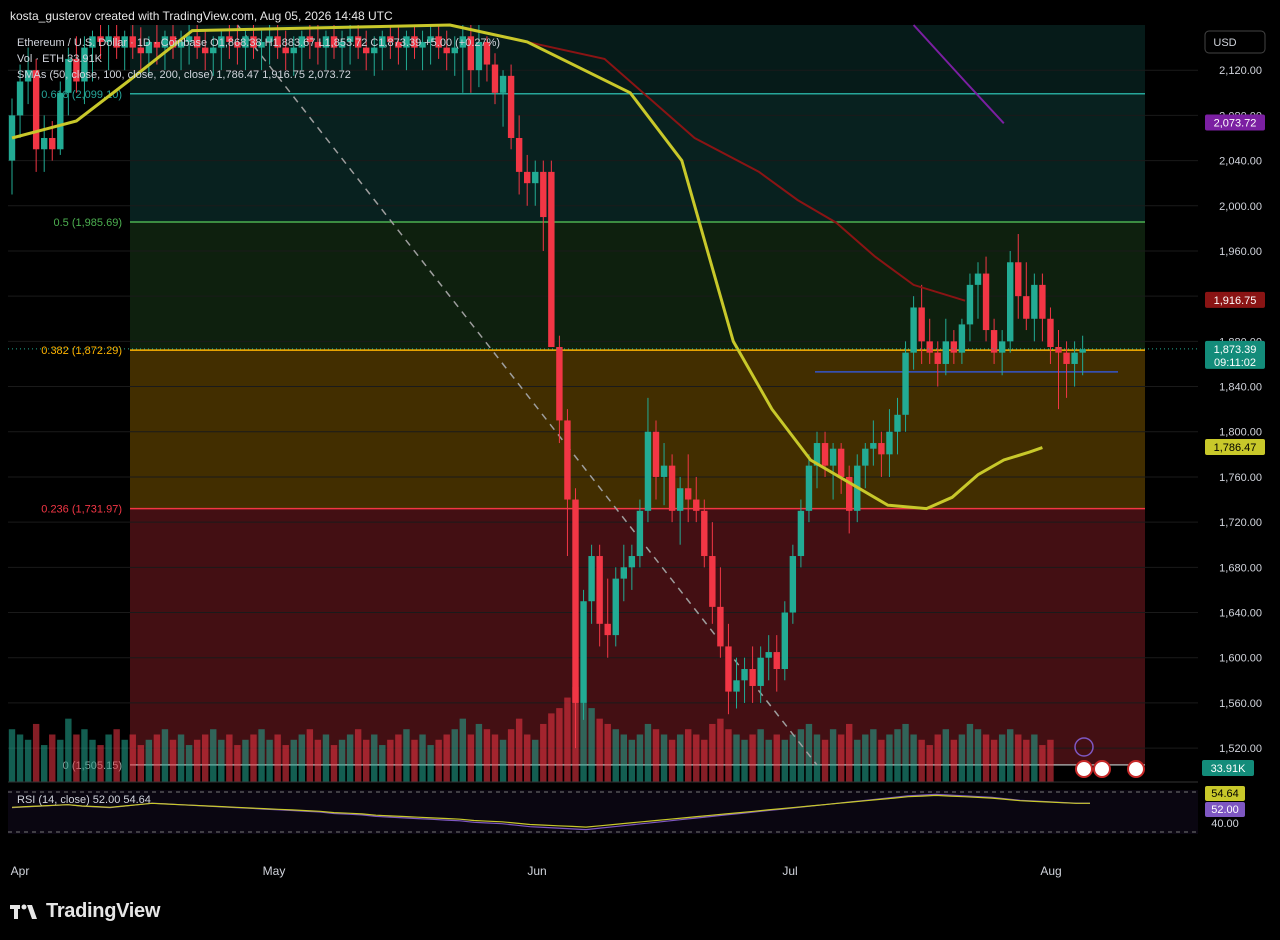 This screenshot has width=1280, height=940. What do you see at coordinates (1235, 42) in the screenshot?
I see `currency-box` at bounding box center [1235, 42].